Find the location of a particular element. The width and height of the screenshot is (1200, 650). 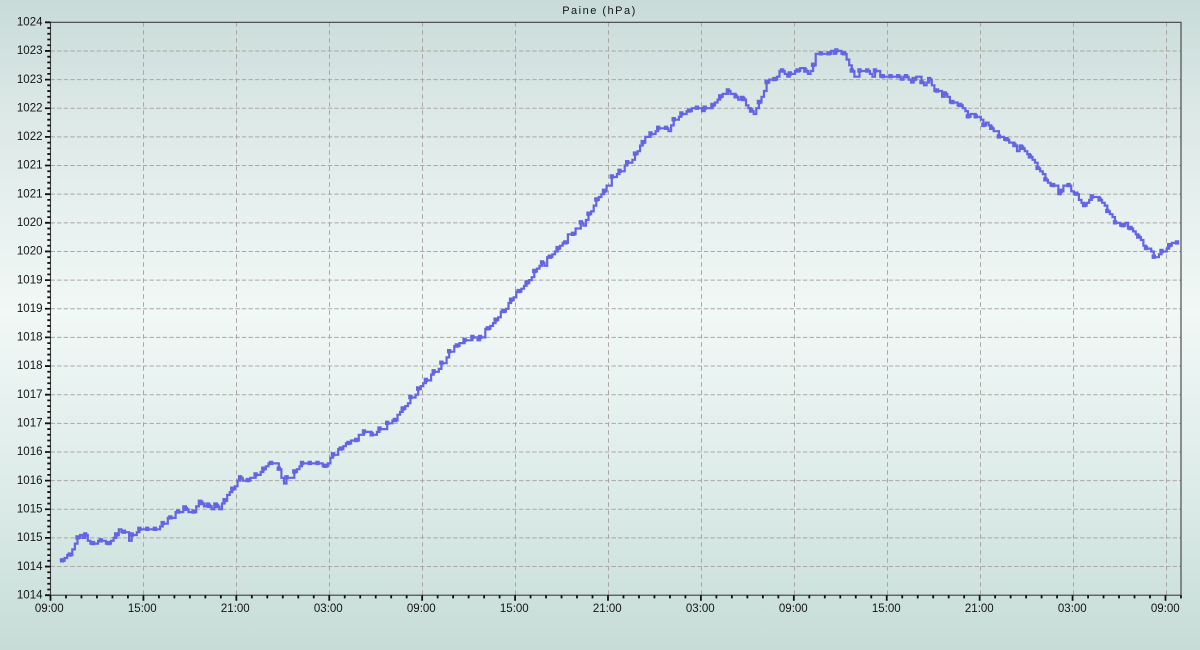

svg-text: Paine (hPa) is located at coordinates (599, 11).